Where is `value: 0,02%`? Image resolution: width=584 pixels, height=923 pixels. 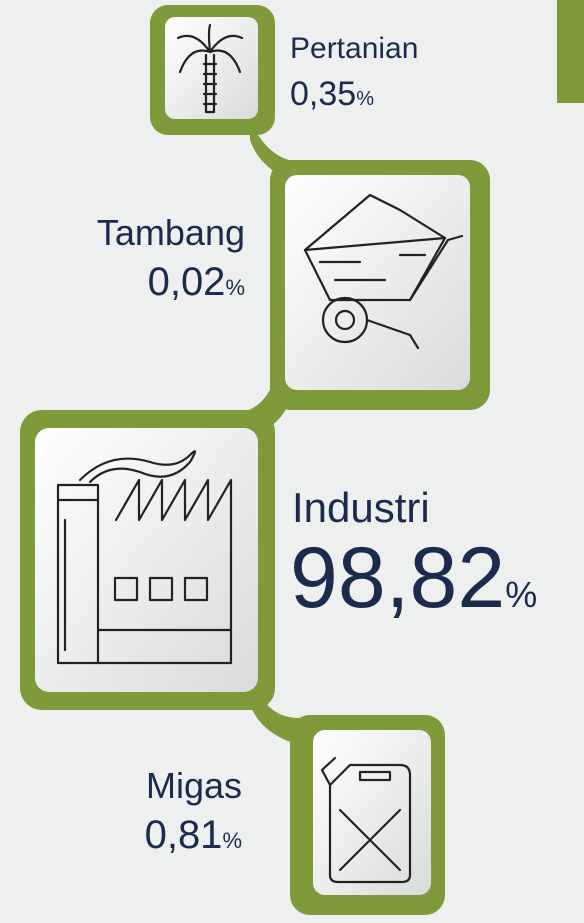
value: 0,02% is located at coordinates (196, 282).